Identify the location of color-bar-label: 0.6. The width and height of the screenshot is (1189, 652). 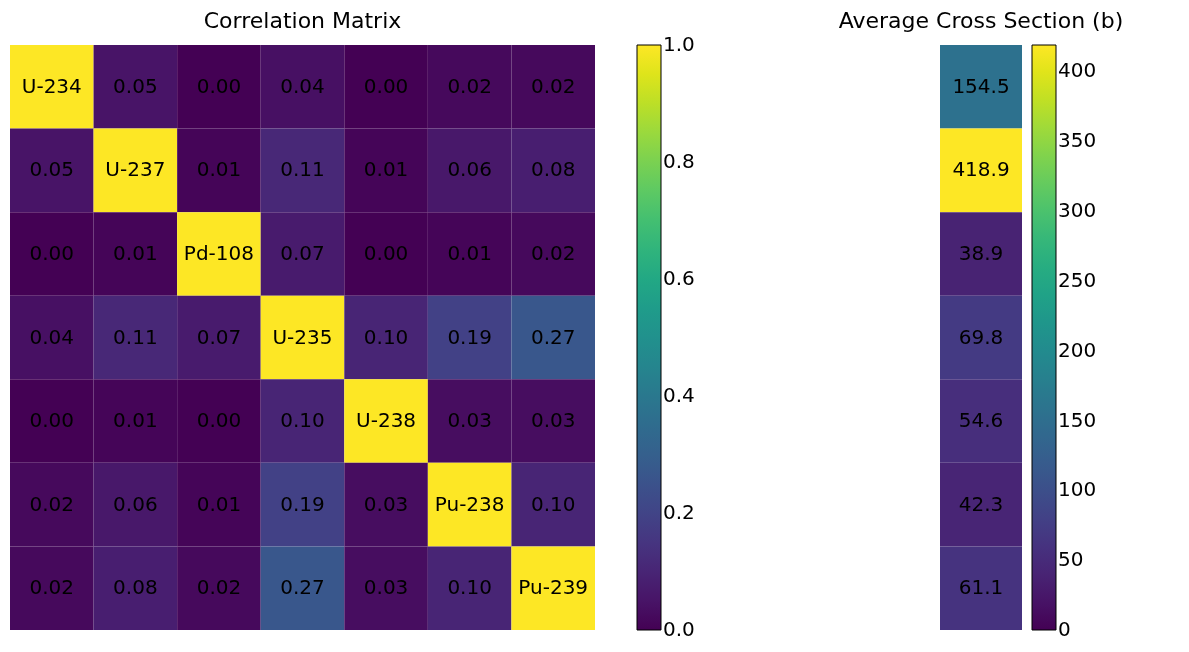
(679, 278).